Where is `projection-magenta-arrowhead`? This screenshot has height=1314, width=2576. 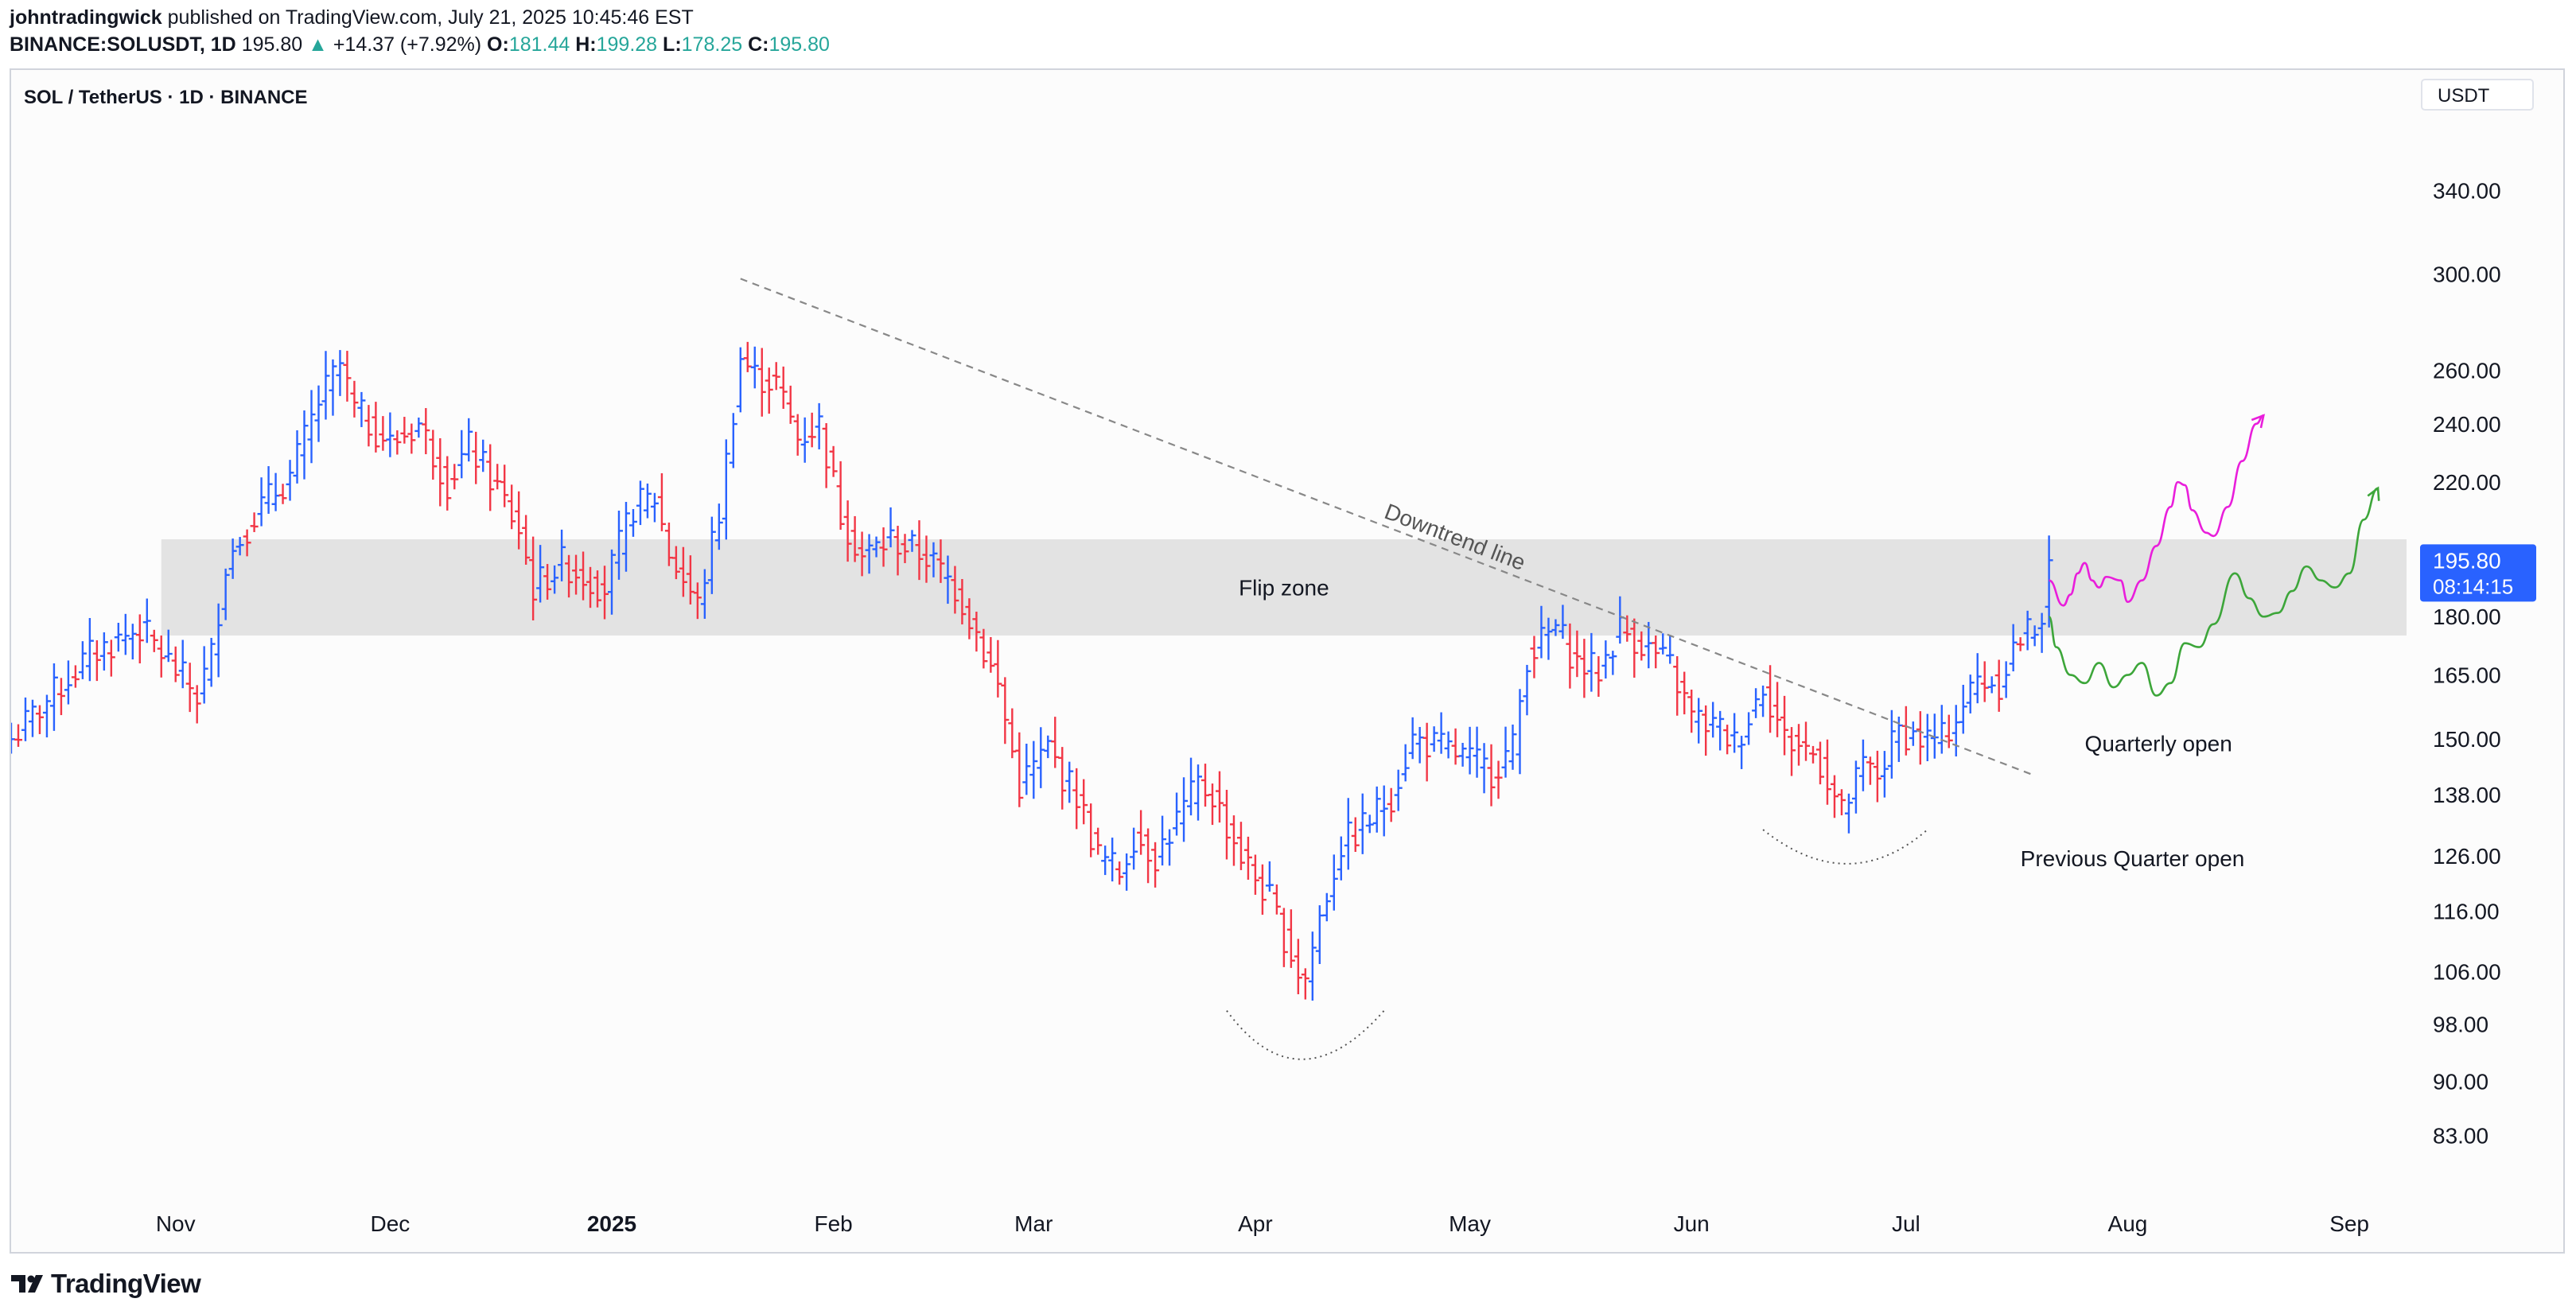 projection-magenta-arrowhead is located at coordinates (2259, 421).